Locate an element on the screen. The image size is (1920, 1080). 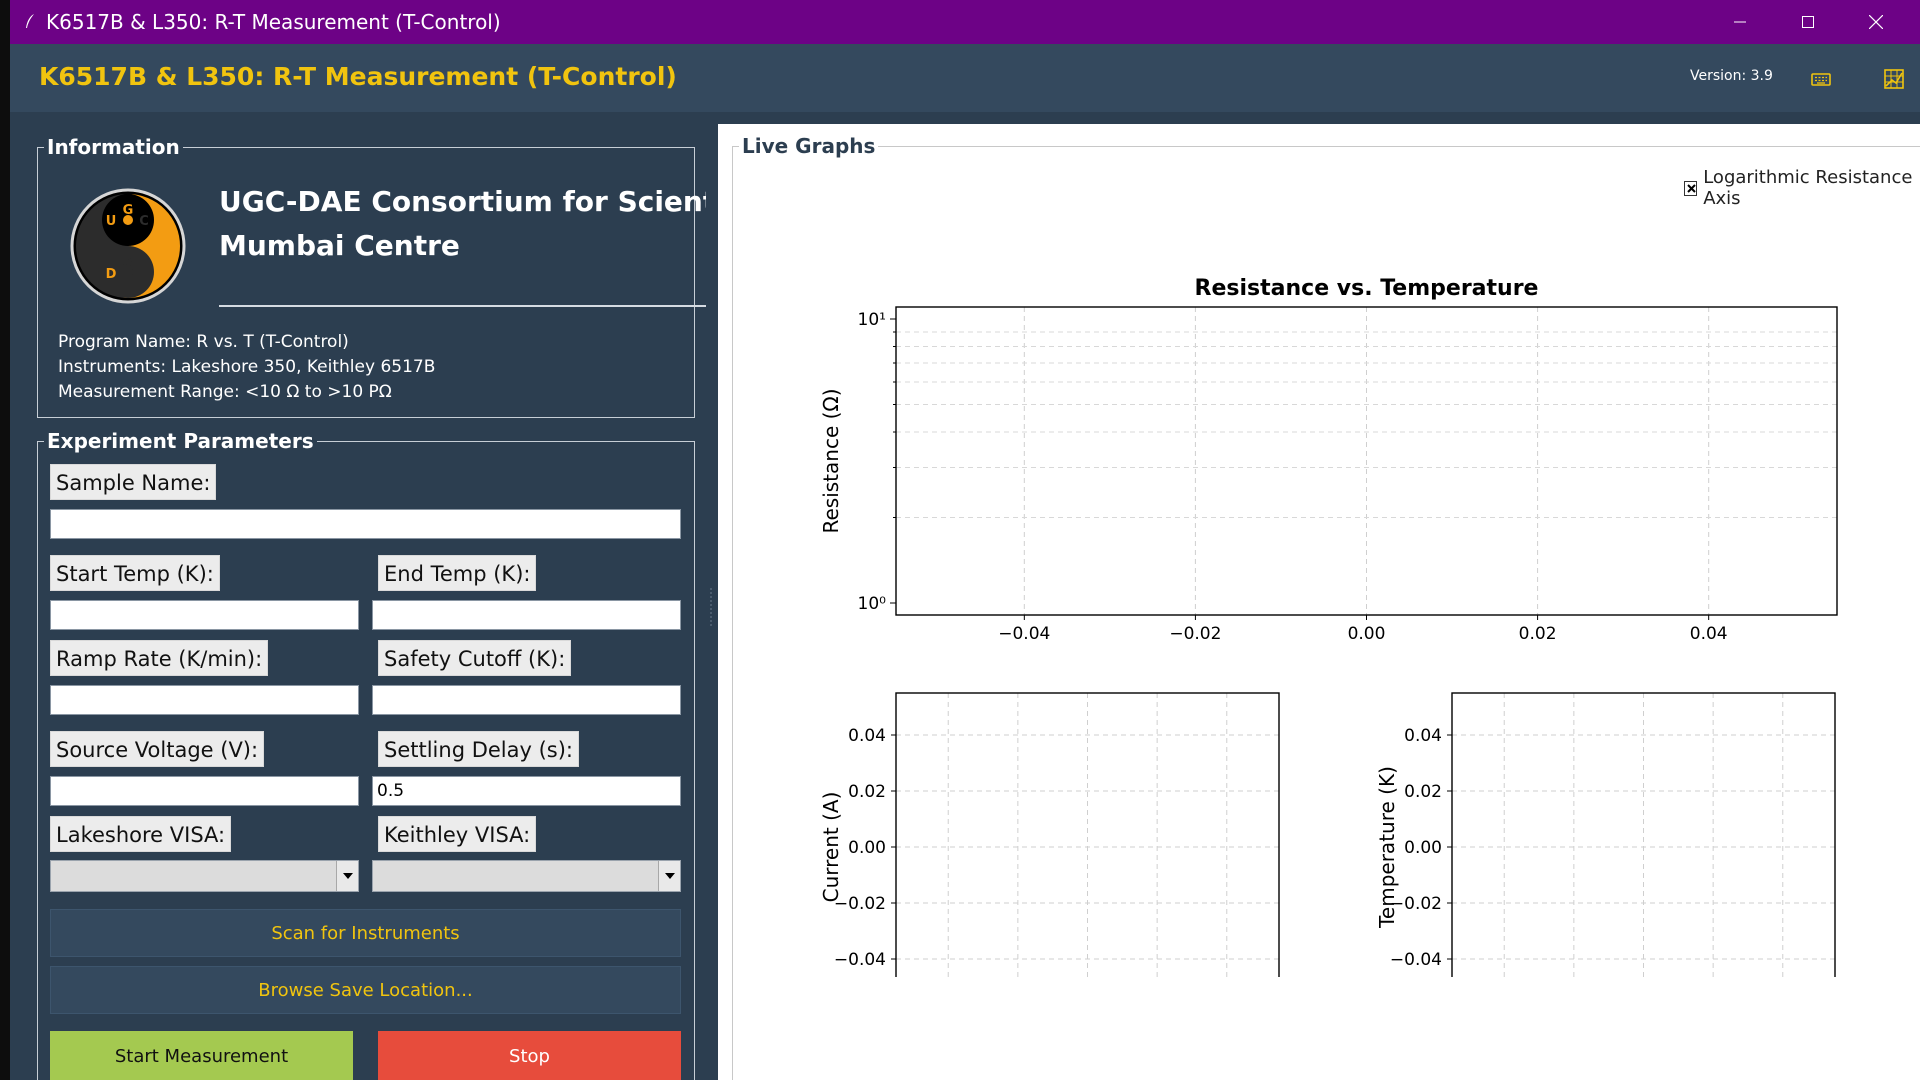
chart3-ylabel: Temperature (K) is located at coordinates (1387, 847).